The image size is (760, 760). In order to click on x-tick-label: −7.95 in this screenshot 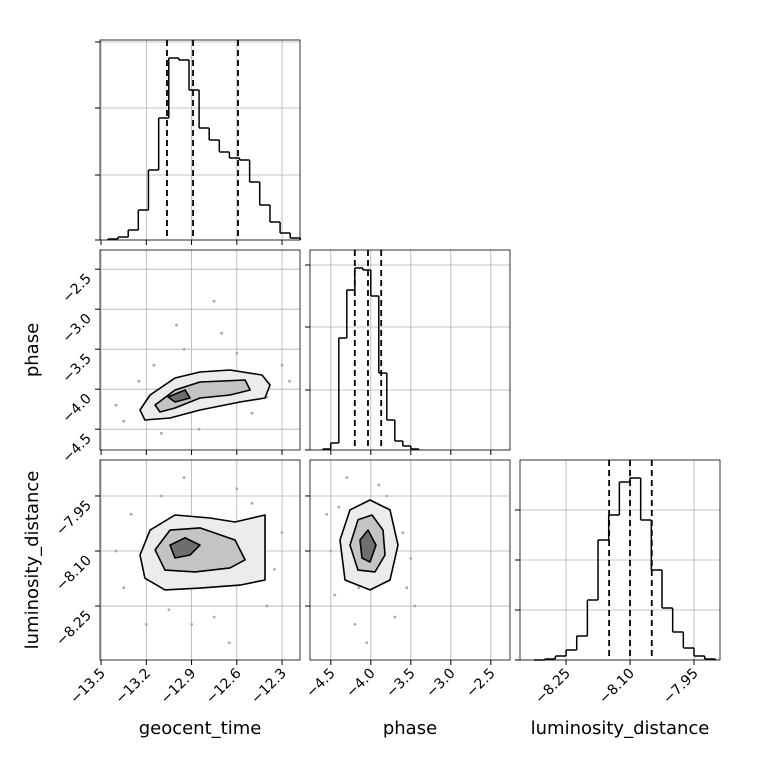, I will do `click(681, 687)`.